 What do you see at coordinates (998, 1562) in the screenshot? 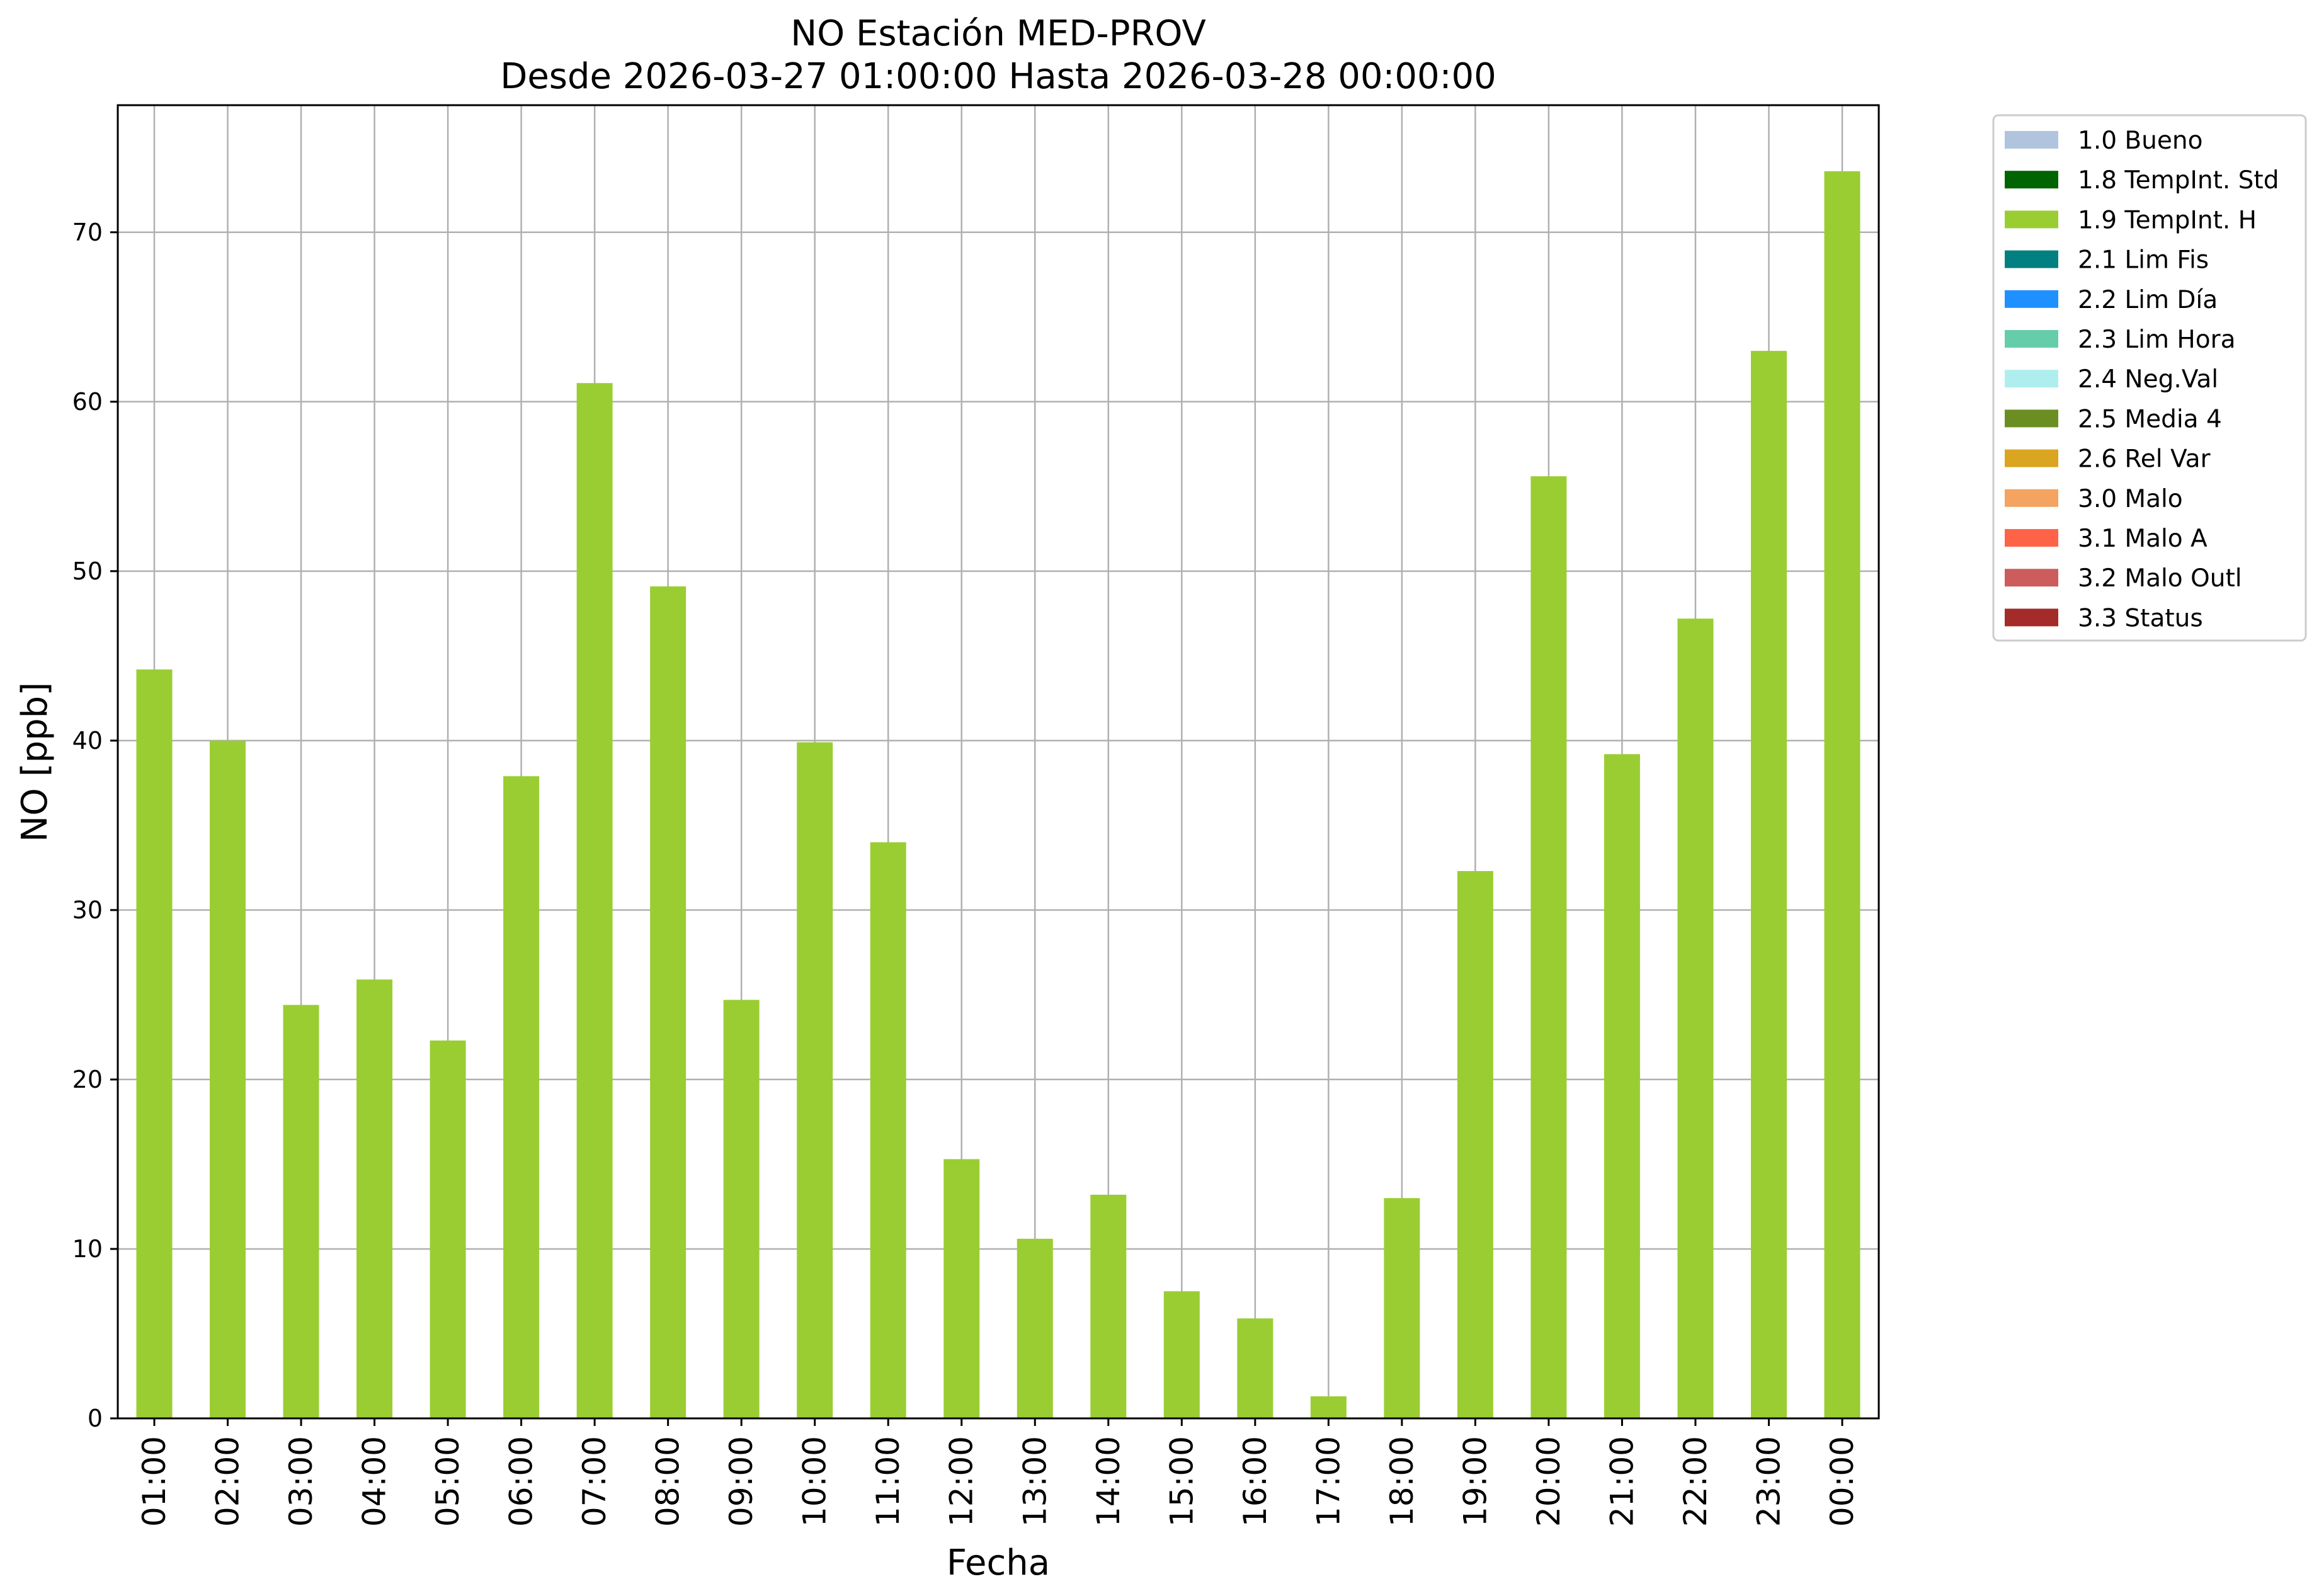
I see `x-axis-label: Fecha` at bounding box center [998, 1562].